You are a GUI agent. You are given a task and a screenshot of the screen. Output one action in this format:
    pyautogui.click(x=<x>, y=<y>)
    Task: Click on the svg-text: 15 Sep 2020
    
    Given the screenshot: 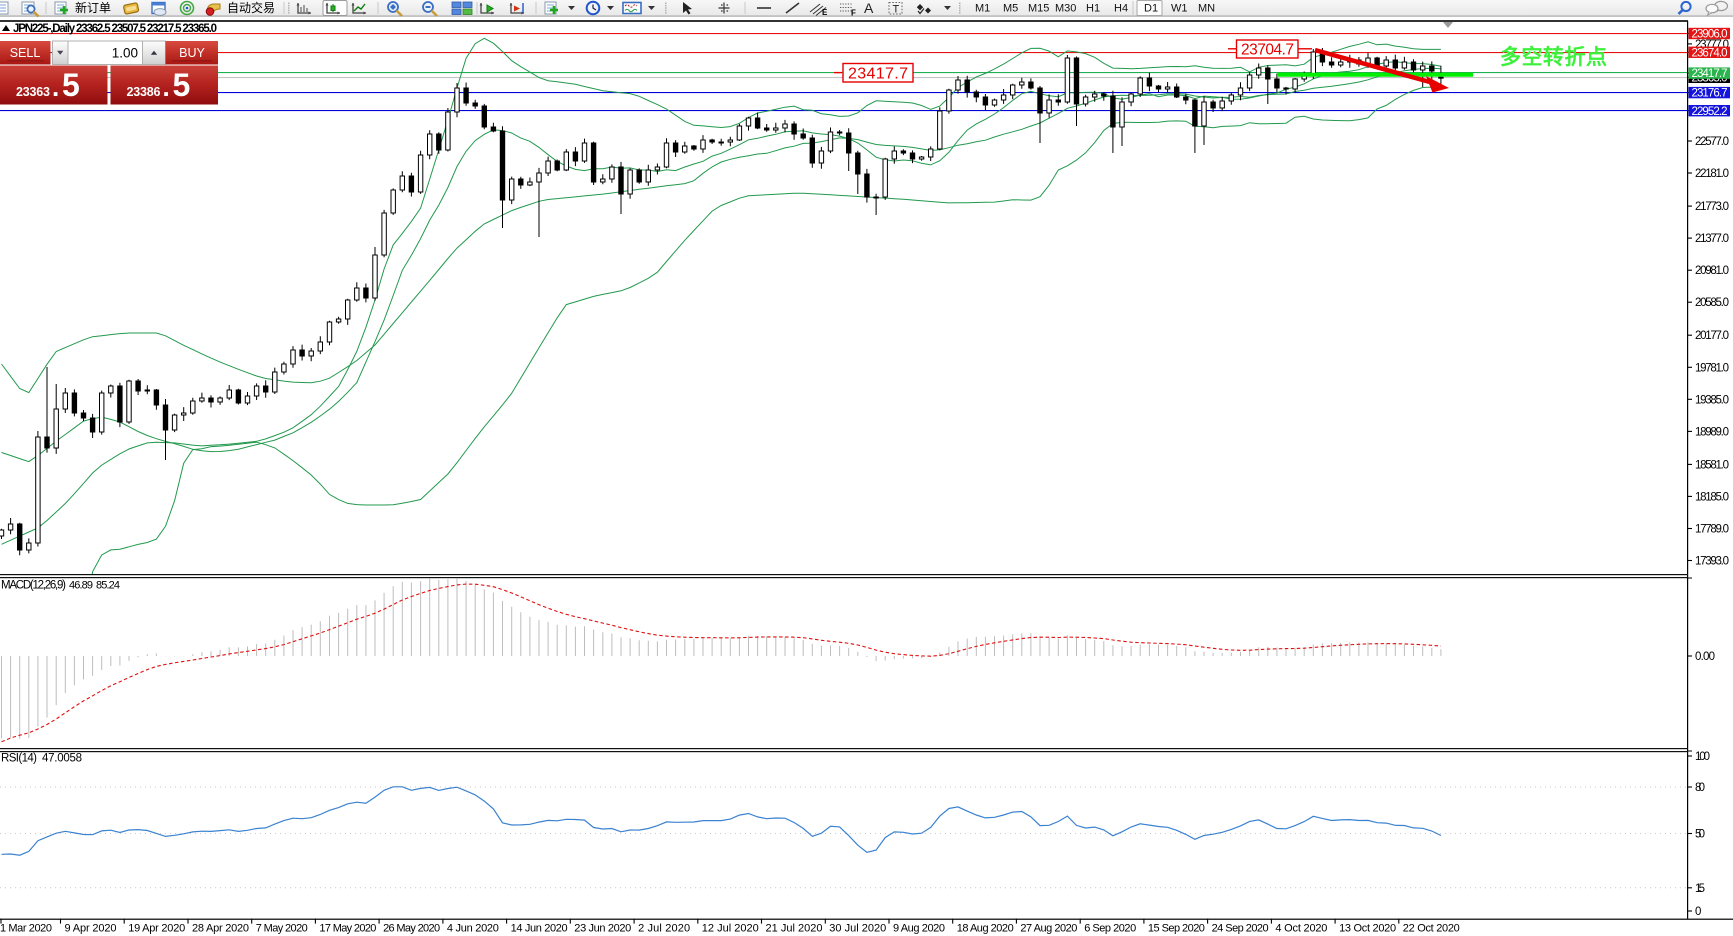 What is the action you would take?
    pyautogui.click(x=1176, y=929)
    